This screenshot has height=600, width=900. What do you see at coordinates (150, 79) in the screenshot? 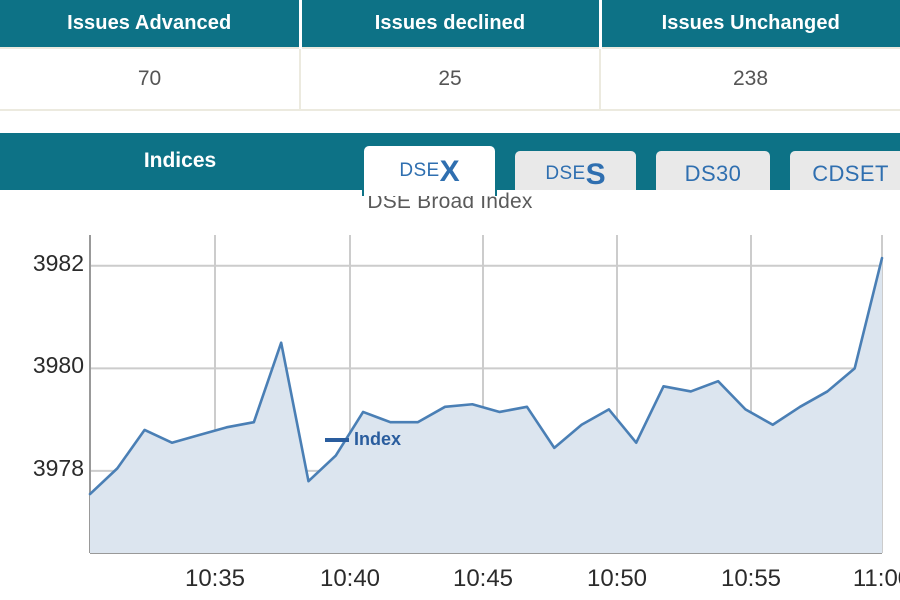
I see `stats-value-issues-advanced: 70` at bounding box center [150, 79].